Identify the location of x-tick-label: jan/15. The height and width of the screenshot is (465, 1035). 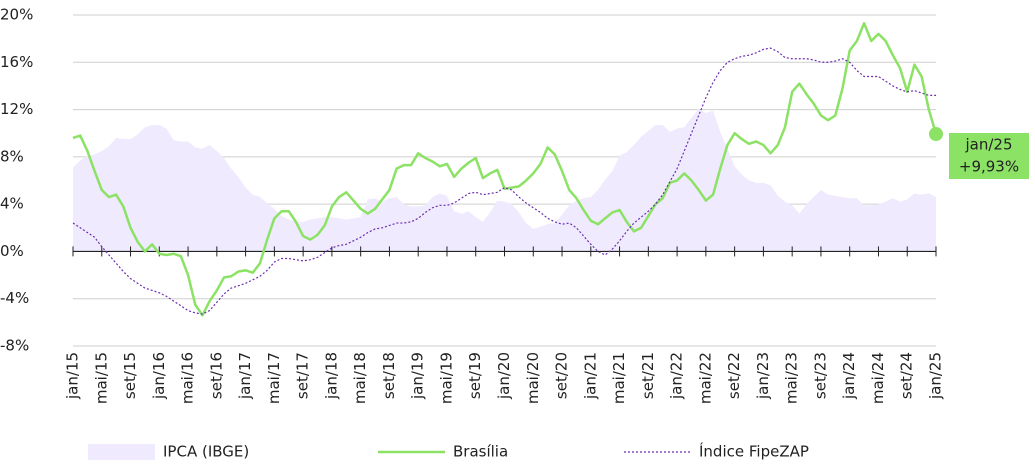
(73, 376).